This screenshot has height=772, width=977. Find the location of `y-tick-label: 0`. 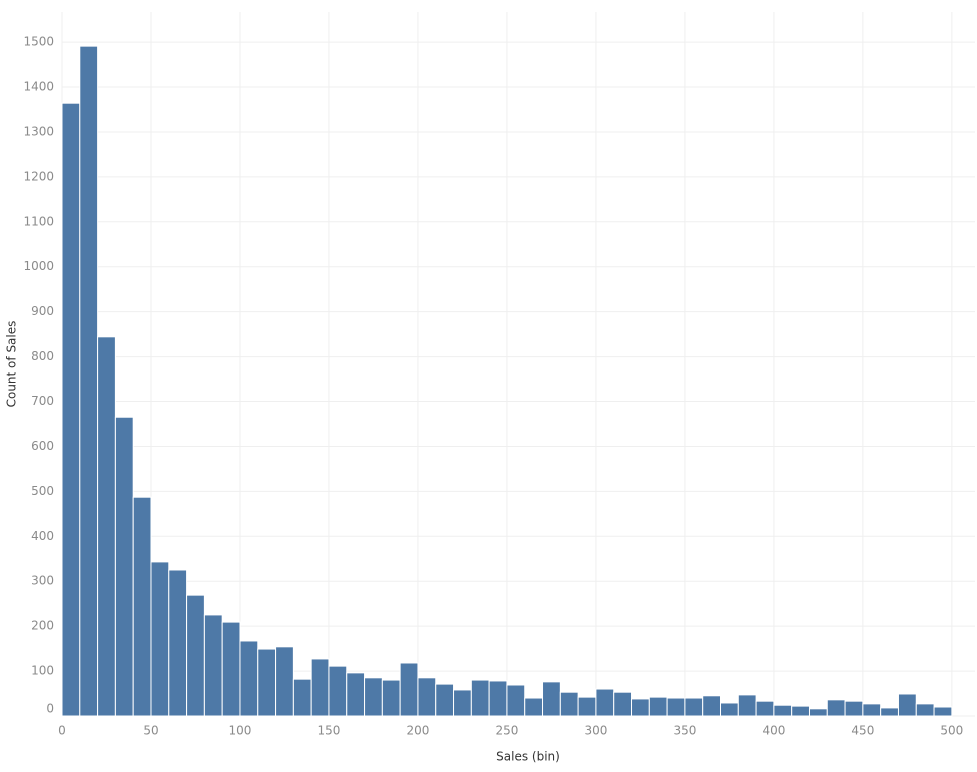

y-tick-label: 0 is located at coordinates (50, 709).